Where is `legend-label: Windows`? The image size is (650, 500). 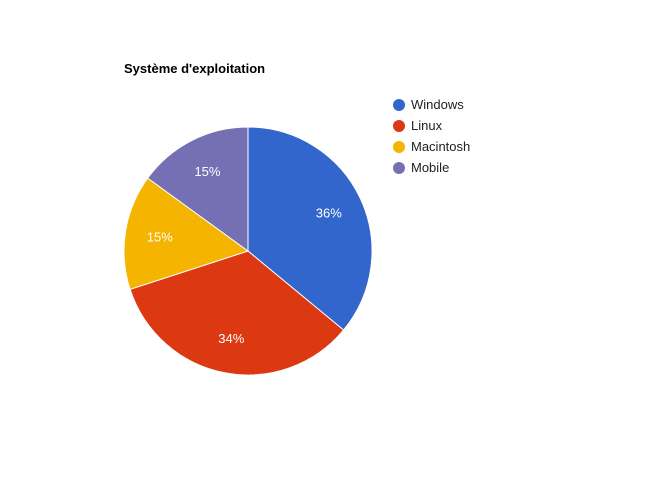 legend-label: Windows is located at coordinates (437, 104).